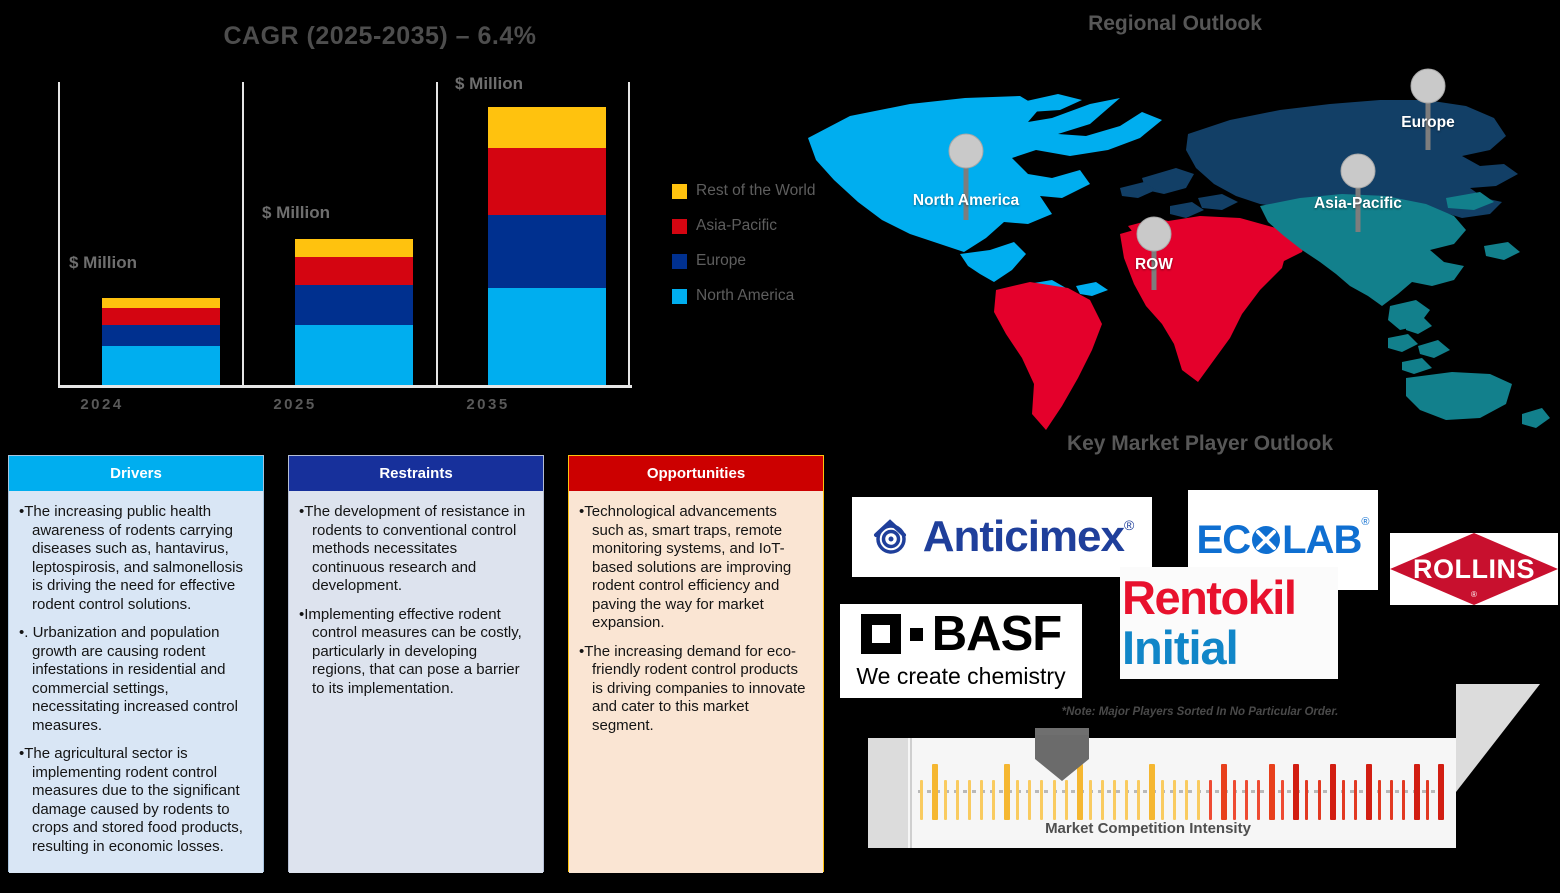 Image resolution: width=1560 pixels, height=893 pixels. Describe the element at coordinates (961, 676) in the screenshot. I see `logo-basf-tagline: We create chemistry` at that location.